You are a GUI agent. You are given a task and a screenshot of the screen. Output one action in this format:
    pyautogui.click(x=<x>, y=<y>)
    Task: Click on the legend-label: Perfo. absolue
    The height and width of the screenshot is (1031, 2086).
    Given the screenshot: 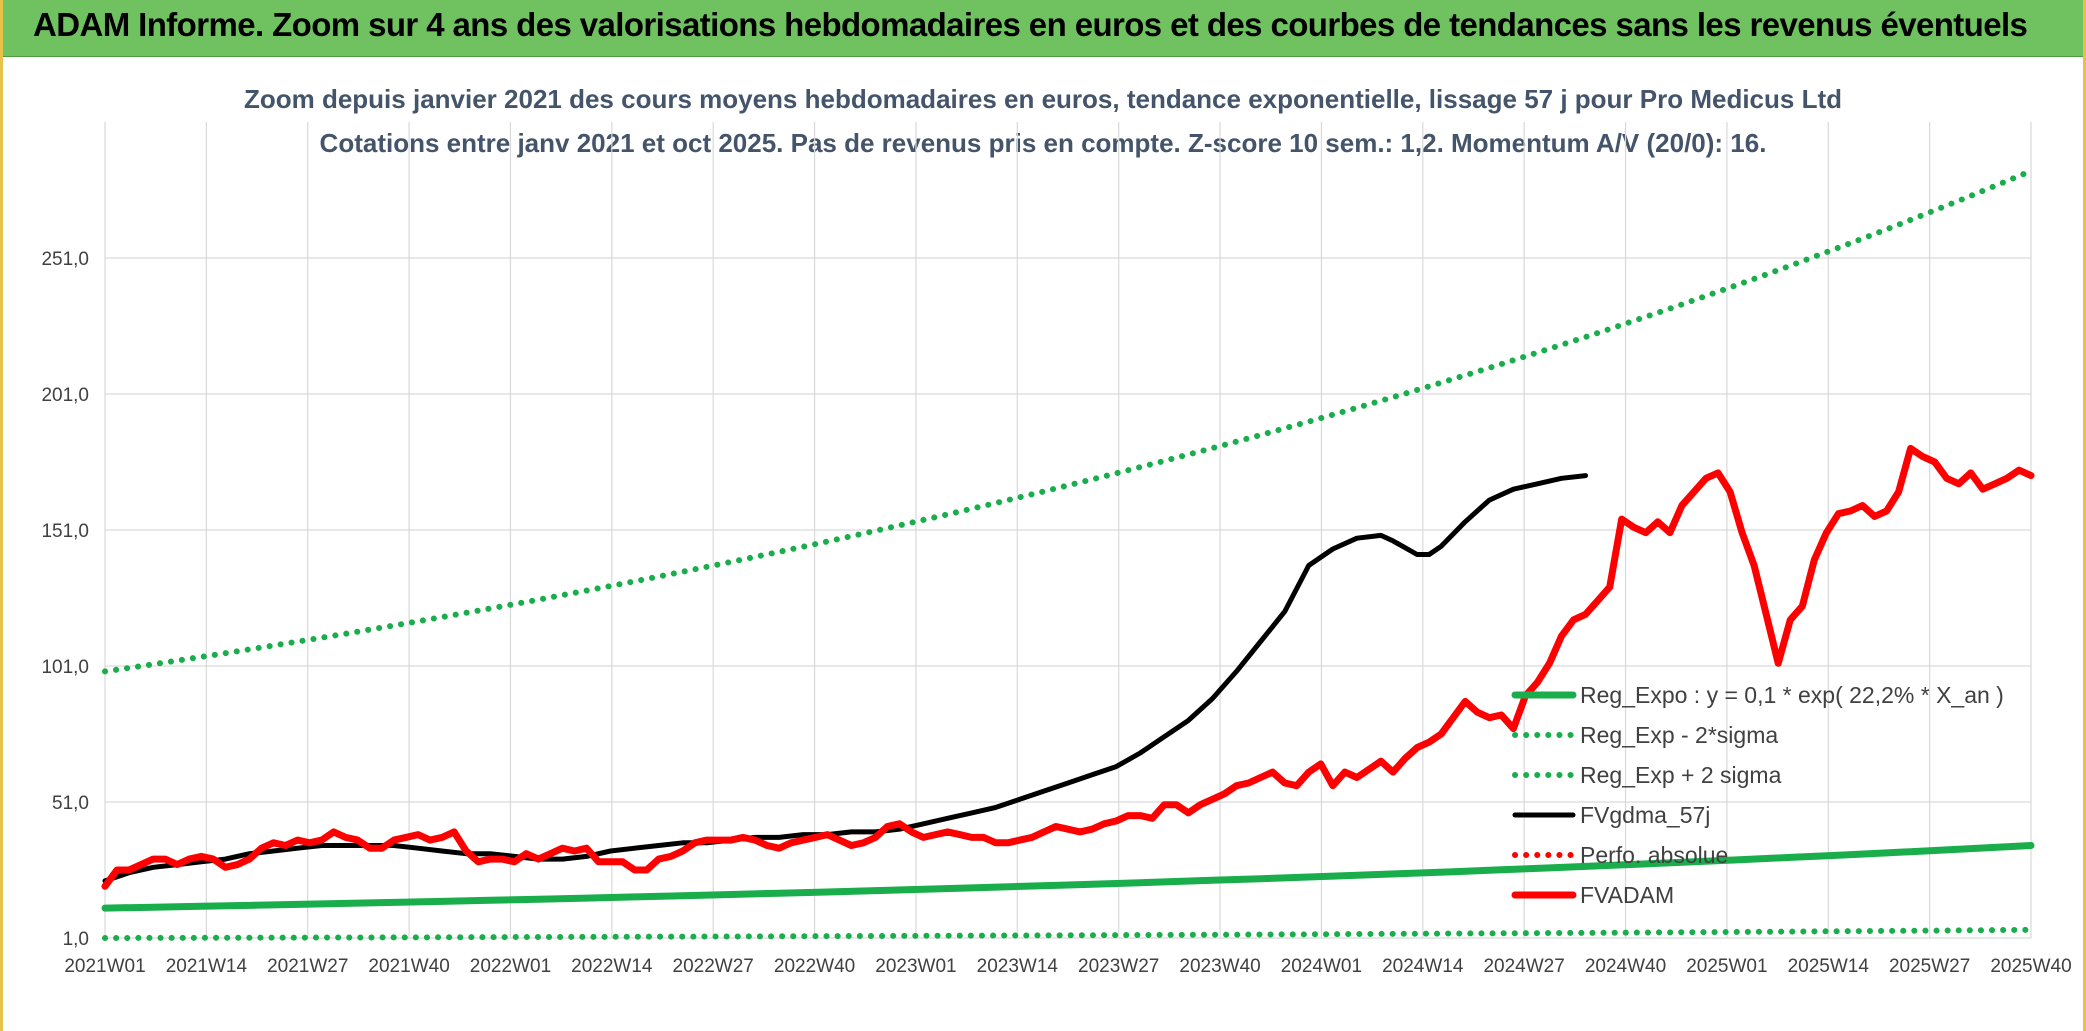 What is the action you would take?
    pyautogui.click(x=1654, y=855)
    